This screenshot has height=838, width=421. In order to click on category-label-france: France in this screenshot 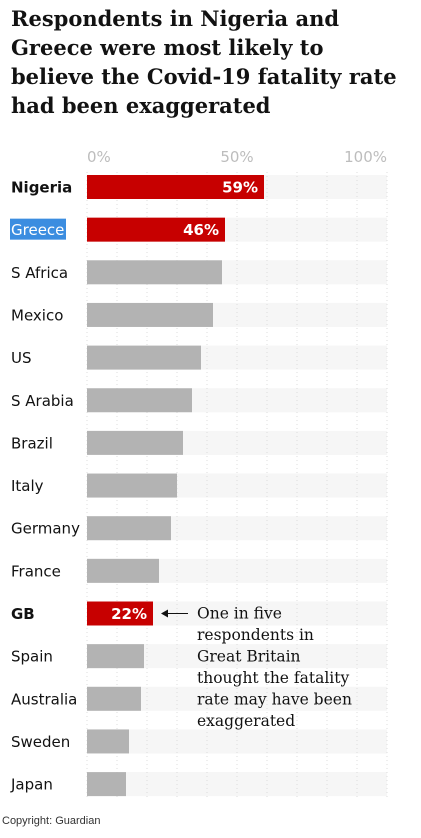, I will do `click(36, 571)`.